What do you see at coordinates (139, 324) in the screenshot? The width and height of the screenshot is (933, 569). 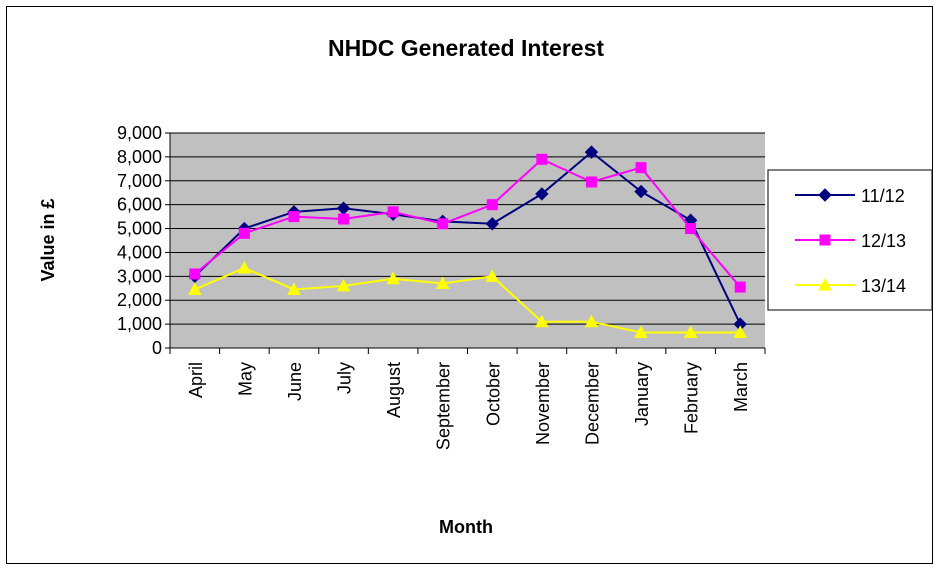 I see `y-tick-label: 1,000` at bounding box center [139, 324].